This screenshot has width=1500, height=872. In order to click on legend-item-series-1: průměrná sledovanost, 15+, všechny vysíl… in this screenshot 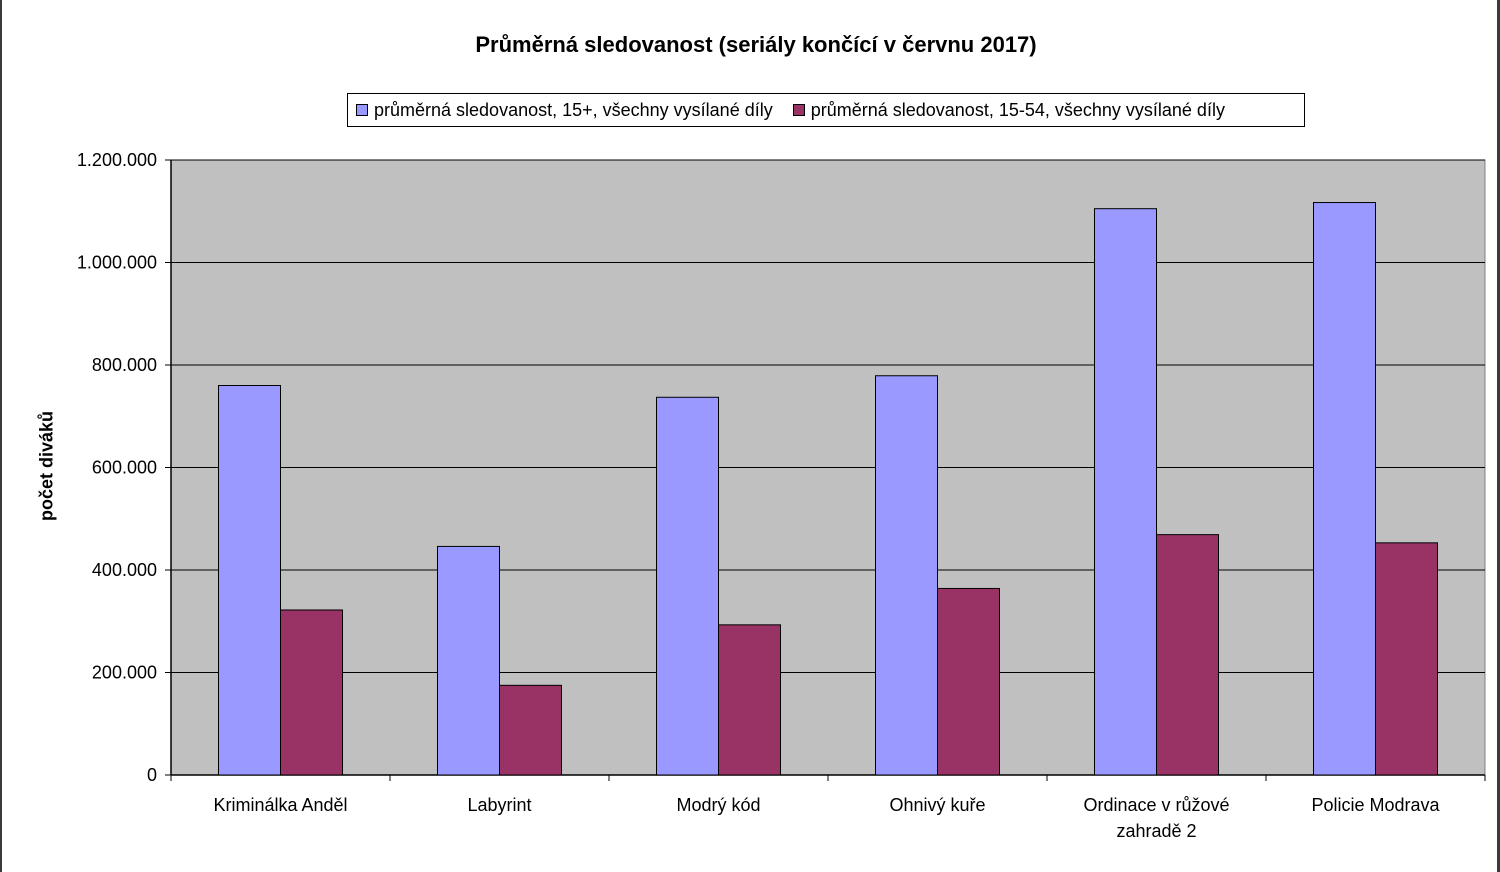, I will do `click(564, 110)`.